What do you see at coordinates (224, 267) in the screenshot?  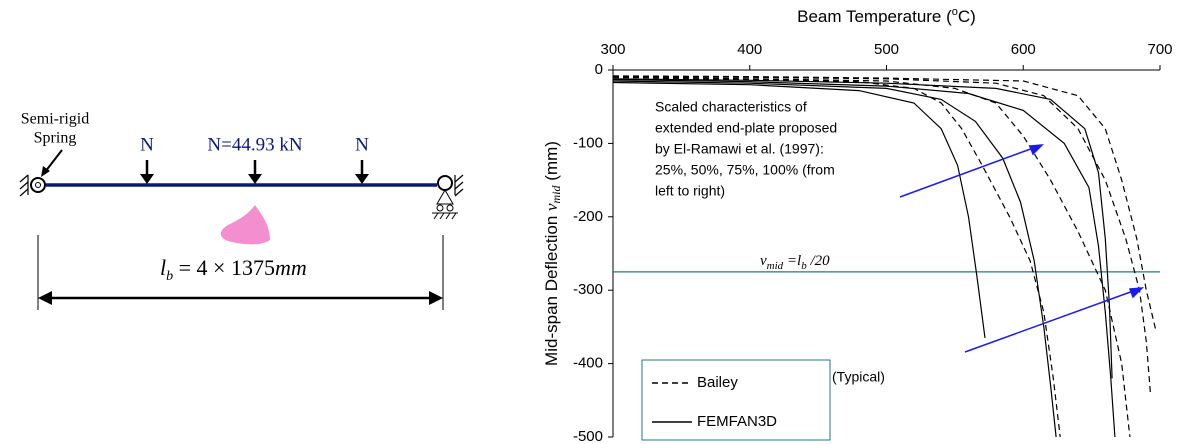 I see `length-label-part: = 4 × 1375` at bounding box center [224, 267].